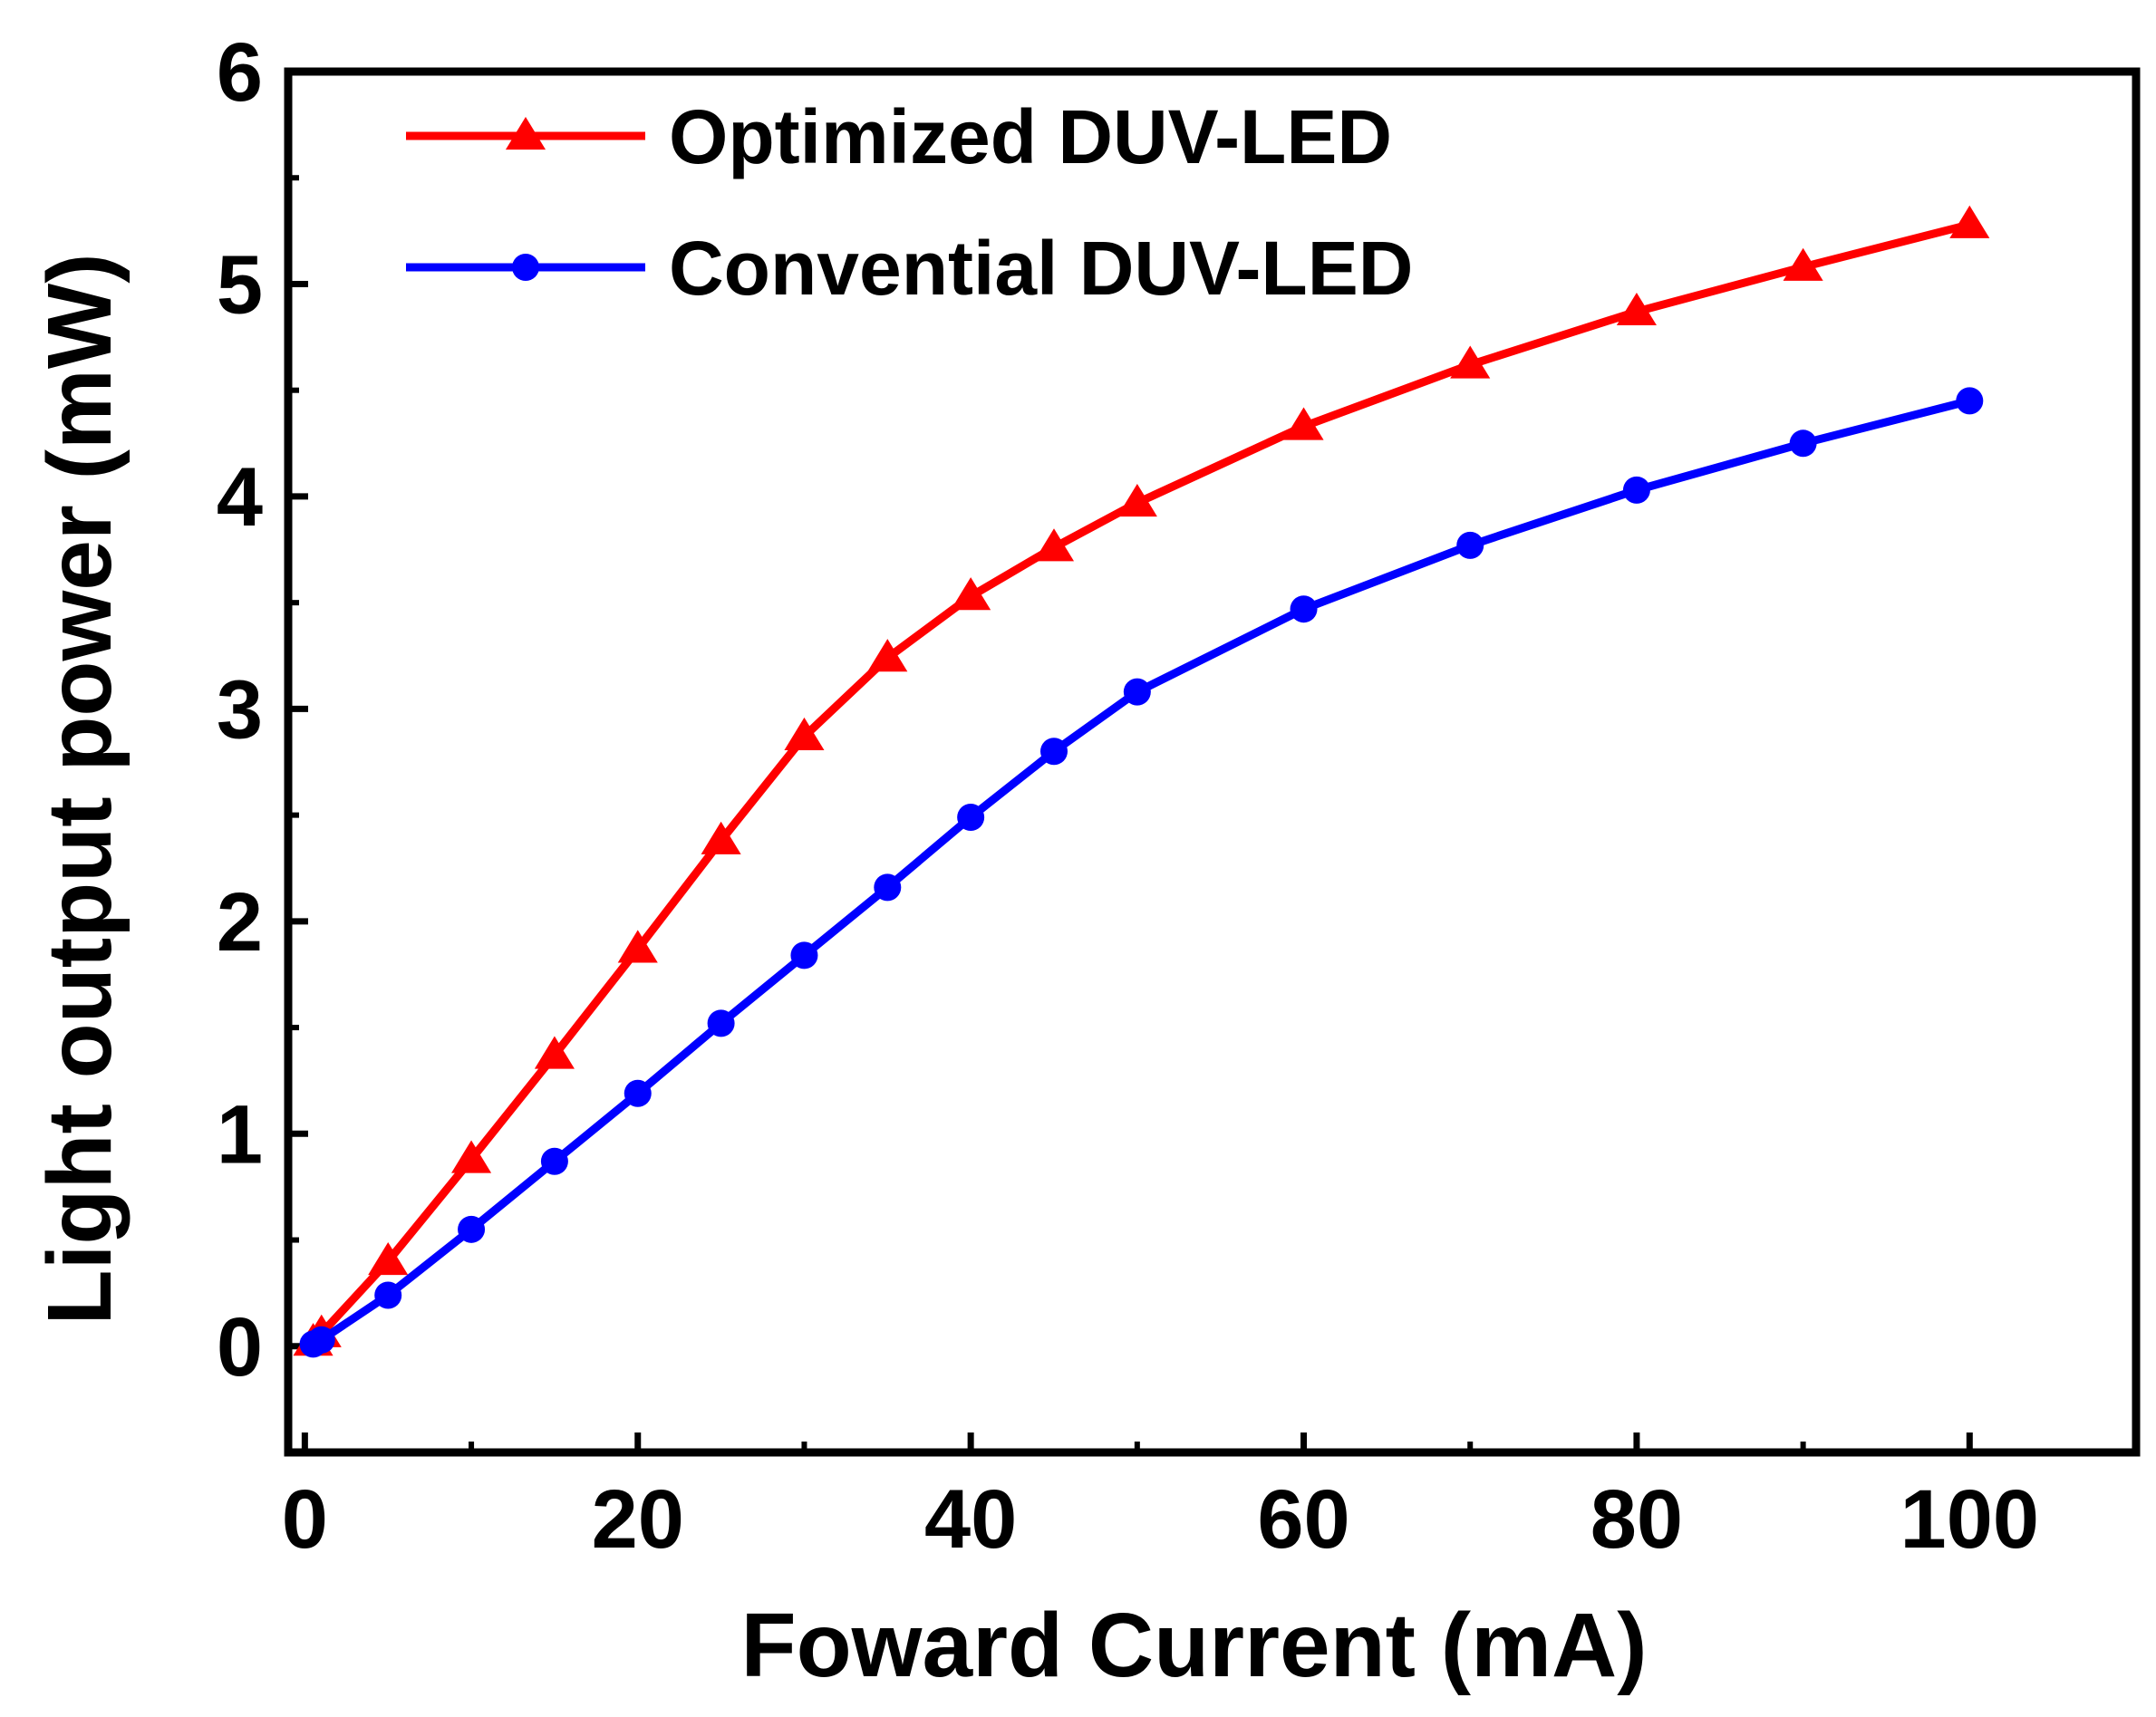 This screenshot has width=2156, height=1717. What do you see at coordinates (1194, 1645) in the screenshot?
I see `x-axis-title: Foward Current (mA)` at bounding box center [1194, 1645].